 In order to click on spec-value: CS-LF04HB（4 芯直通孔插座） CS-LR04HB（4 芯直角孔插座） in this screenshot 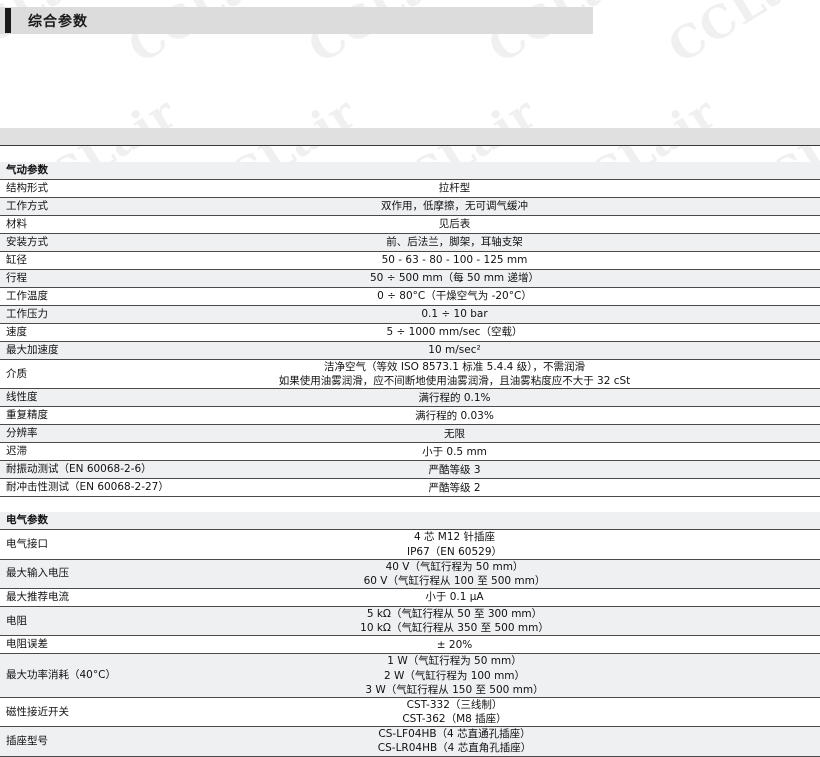, I will do `click(539, 741)`.